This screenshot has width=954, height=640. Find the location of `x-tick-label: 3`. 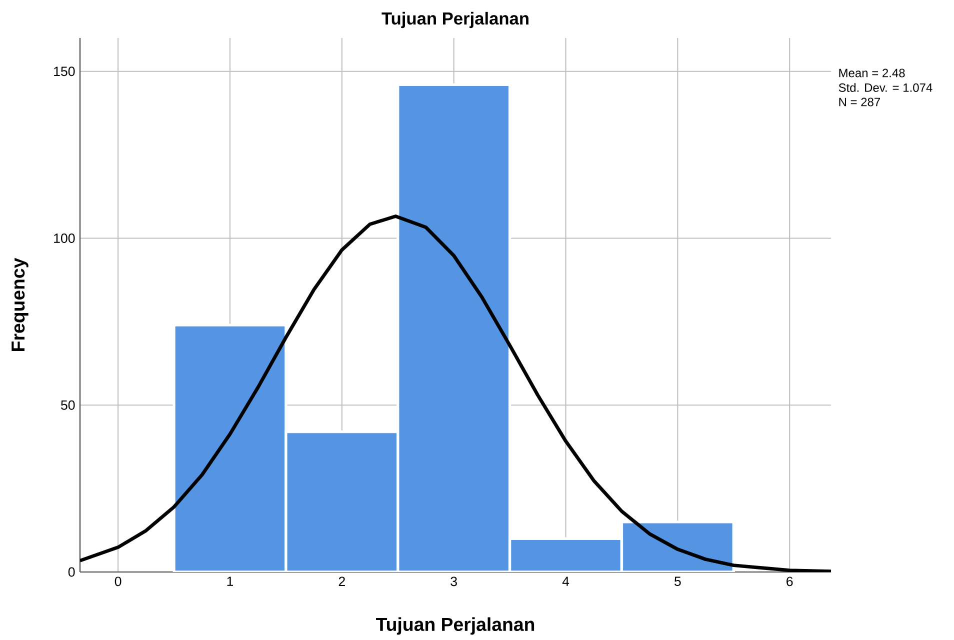

x-tick-label: 3 is located at coordinates (453, 581).